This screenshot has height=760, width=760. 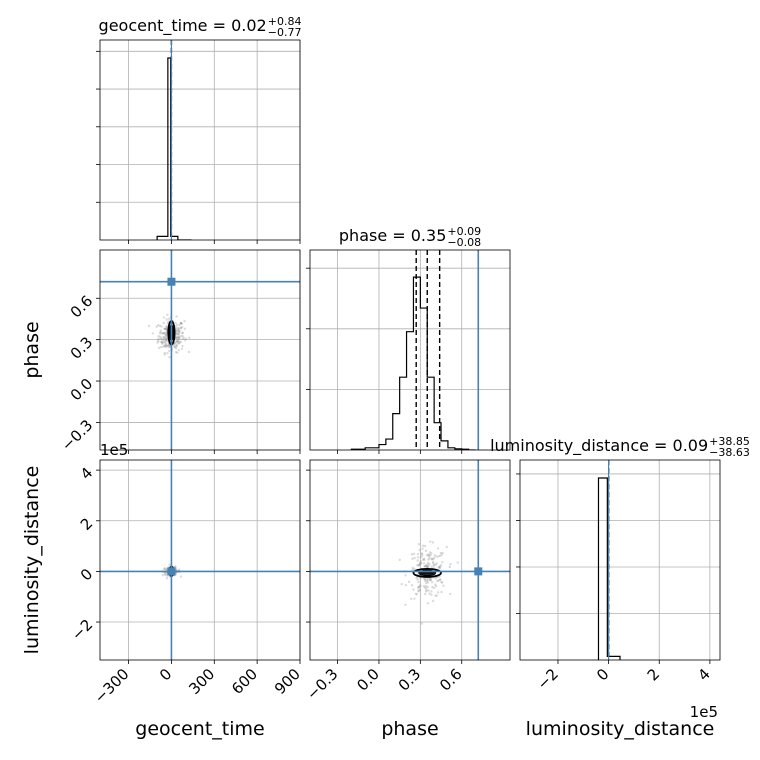 I want to click on ld-x-ticklabel-3: 4, so click(x=703, y=674).